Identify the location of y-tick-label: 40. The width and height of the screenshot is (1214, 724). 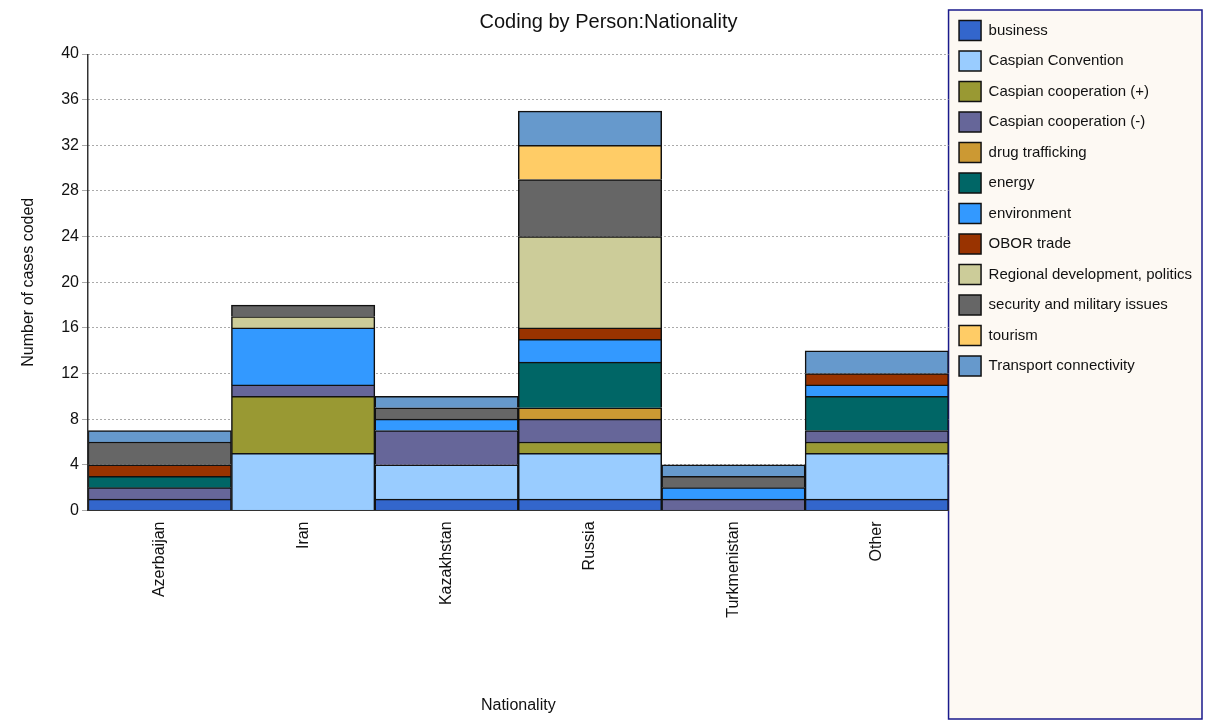
(70, 53).